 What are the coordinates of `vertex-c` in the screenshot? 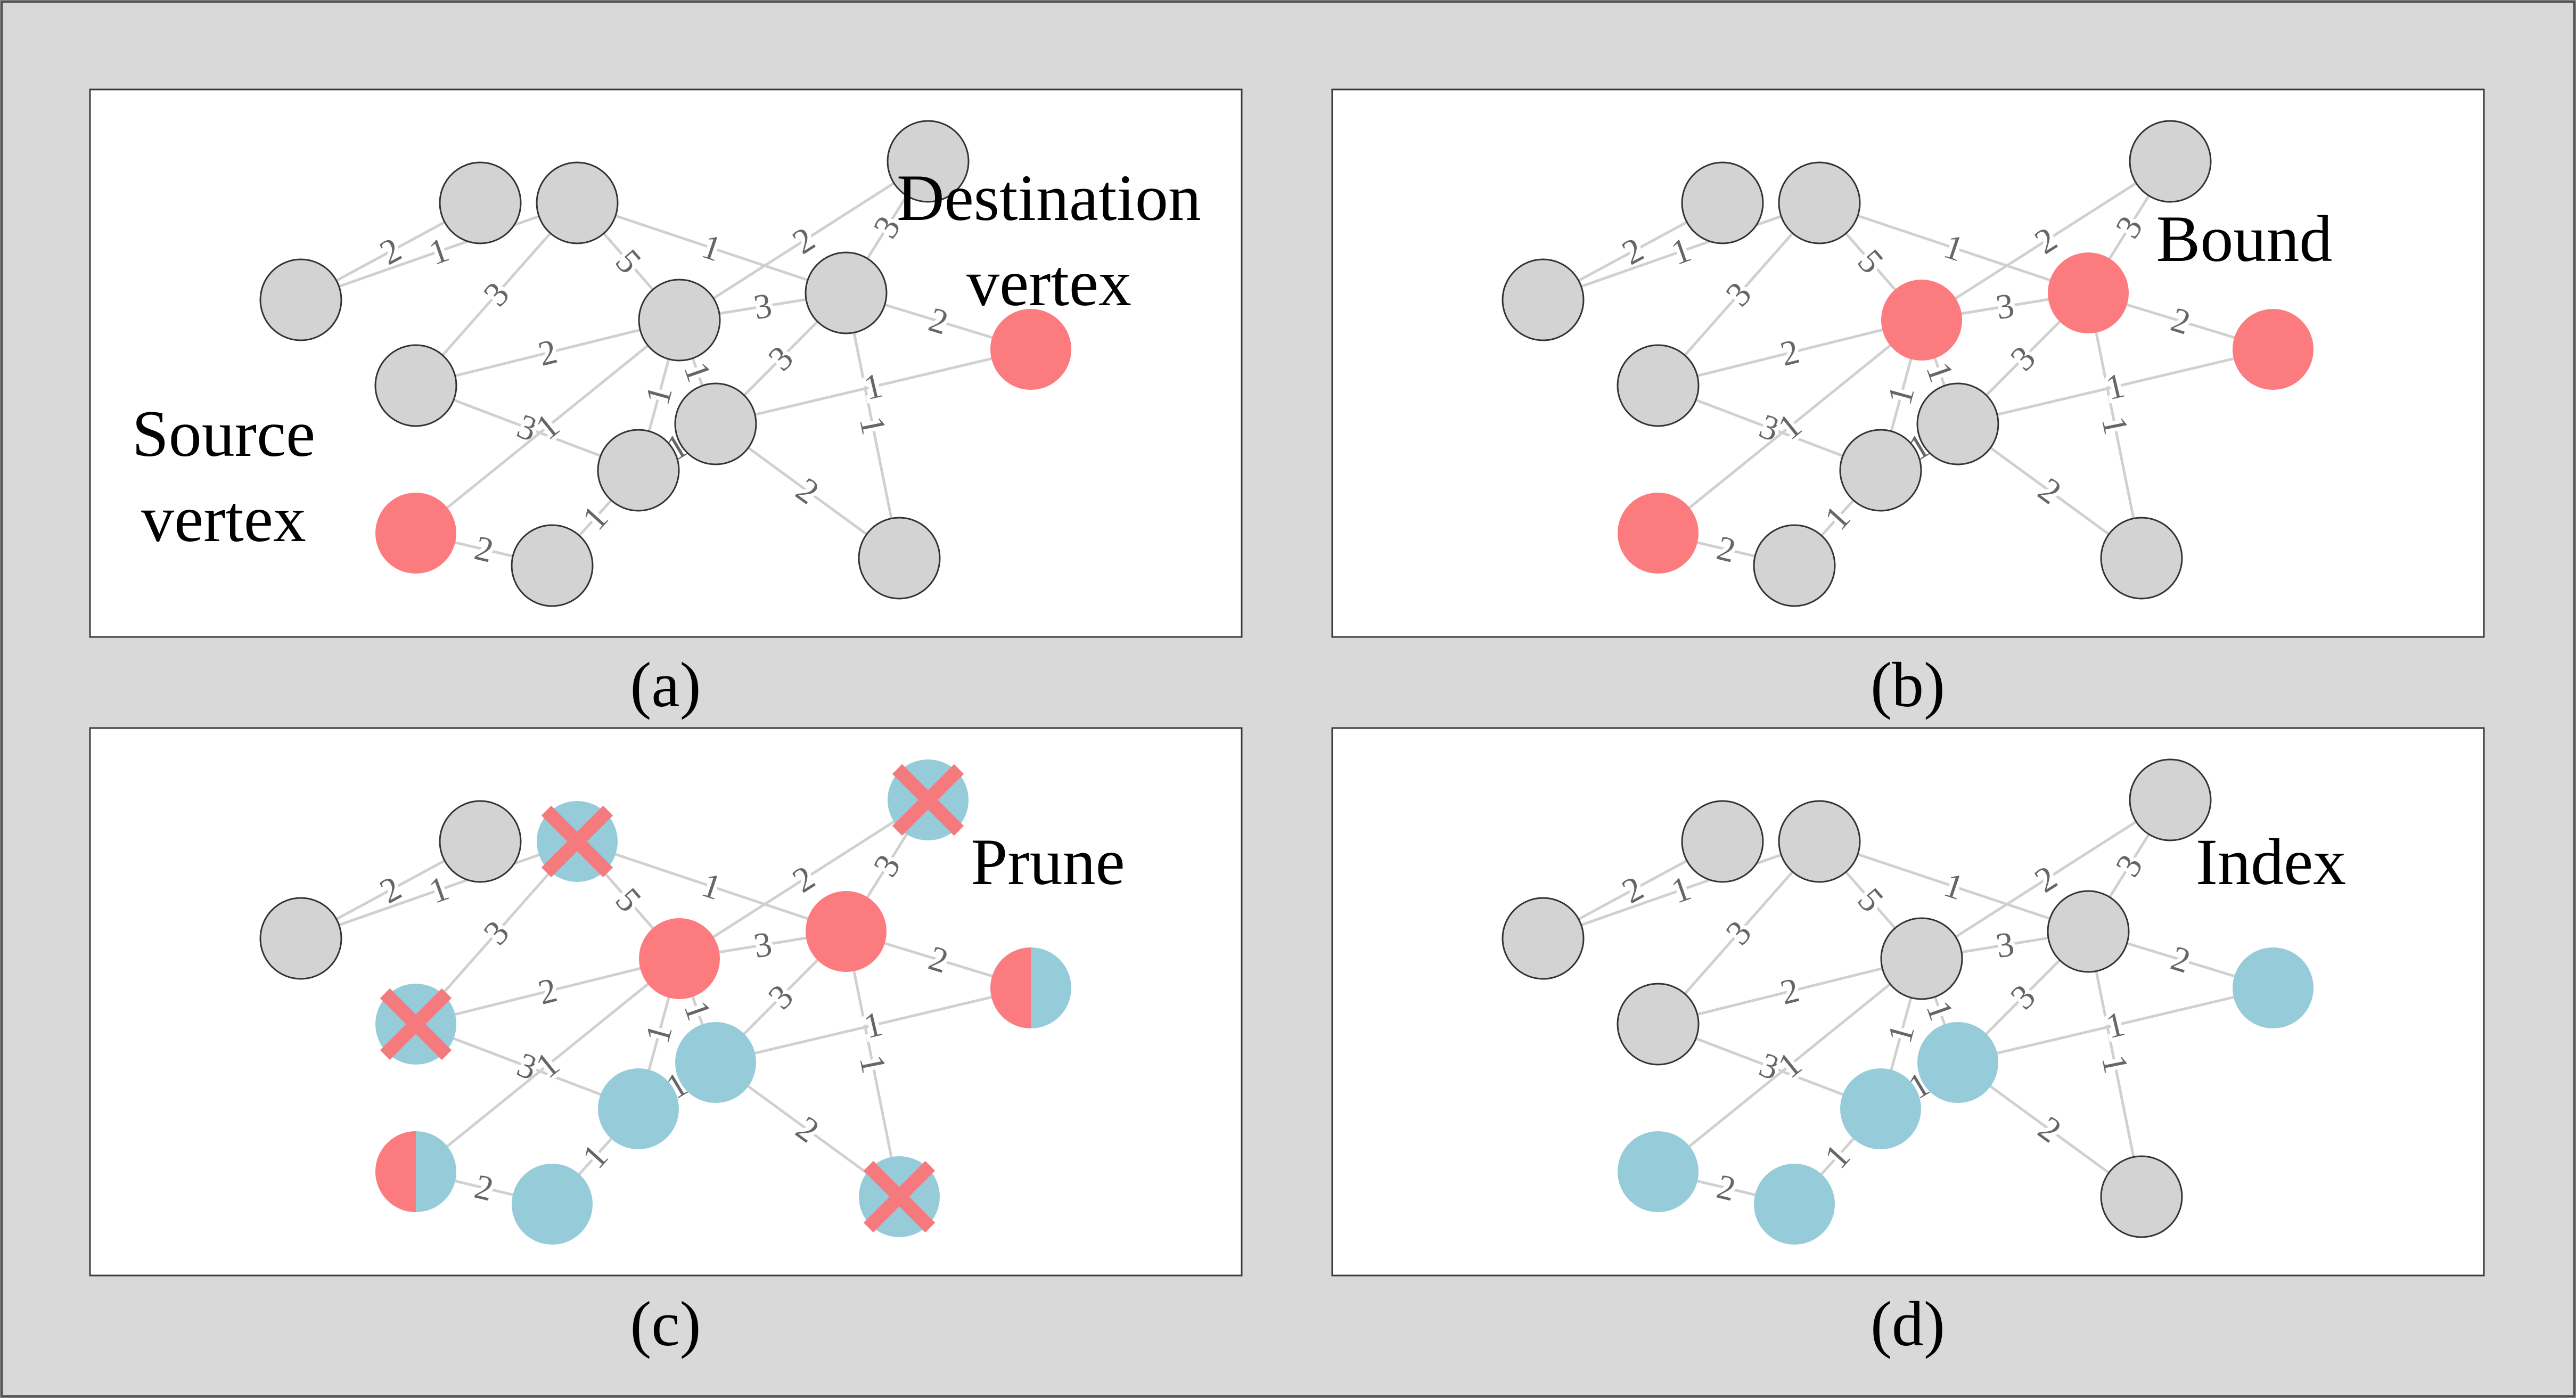 It's located at (1819, 202).